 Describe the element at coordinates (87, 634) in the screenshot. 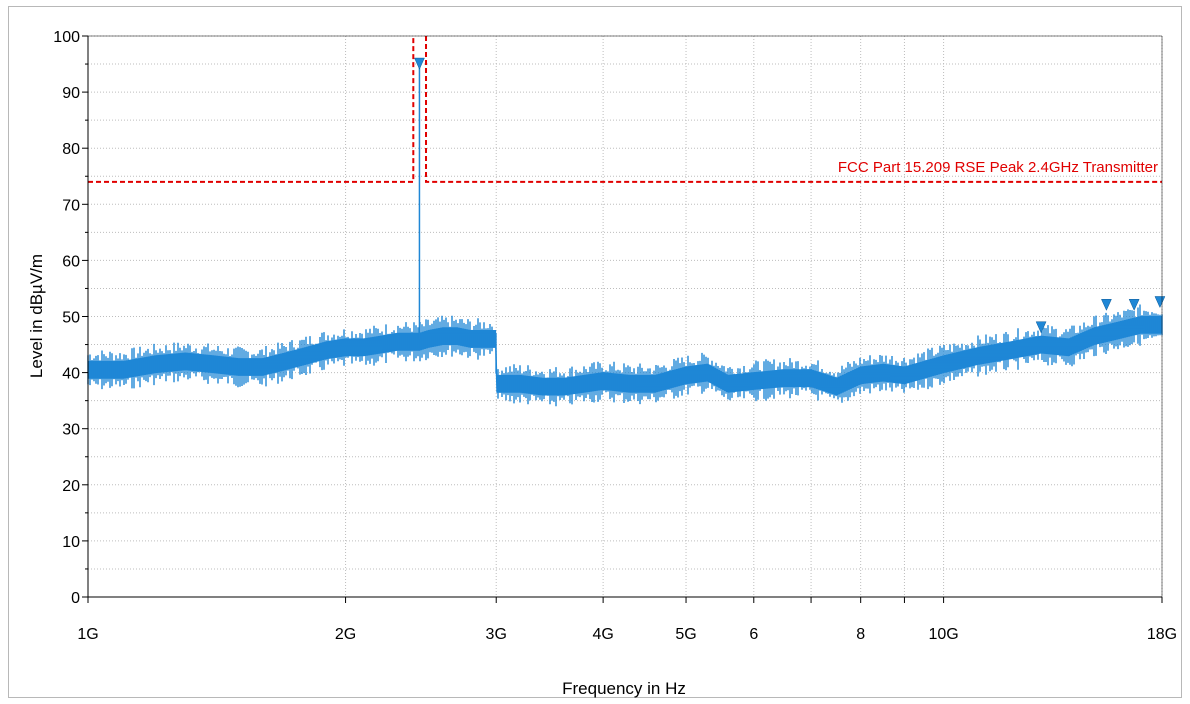

I see `x-tick-label: 1G` at that location.